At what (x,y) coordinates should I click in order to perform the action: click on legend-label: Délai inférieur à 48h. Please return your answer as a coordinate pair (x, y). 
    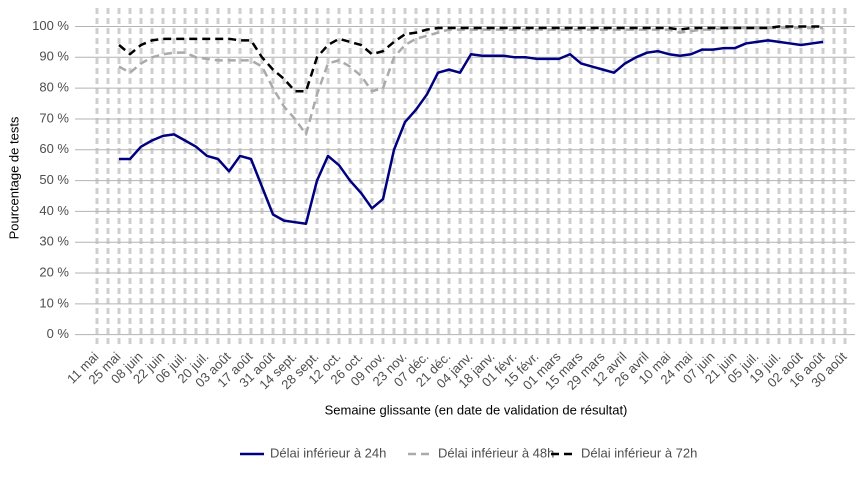
    Looking at the image, I should click on (496, 452).